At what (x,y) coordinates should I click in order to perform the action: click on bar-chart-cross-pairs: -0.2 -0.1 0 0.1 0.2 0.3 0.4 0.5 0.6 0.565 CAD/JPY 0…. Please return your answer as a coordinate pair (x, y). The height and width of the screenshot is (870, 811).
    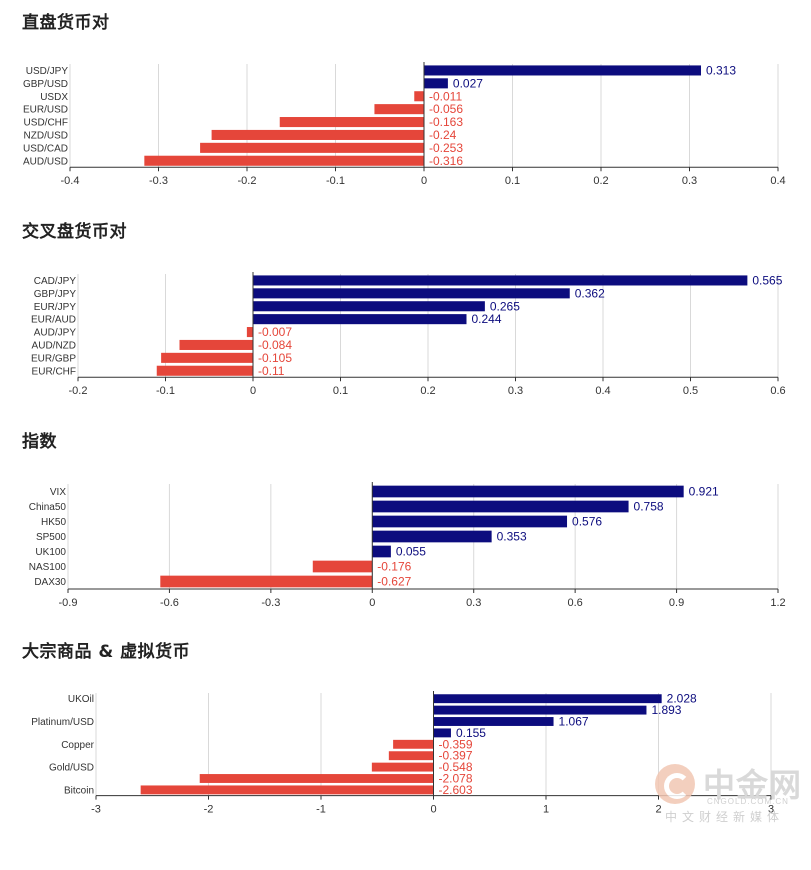
    Looking at the image, I should click on (408, 334).